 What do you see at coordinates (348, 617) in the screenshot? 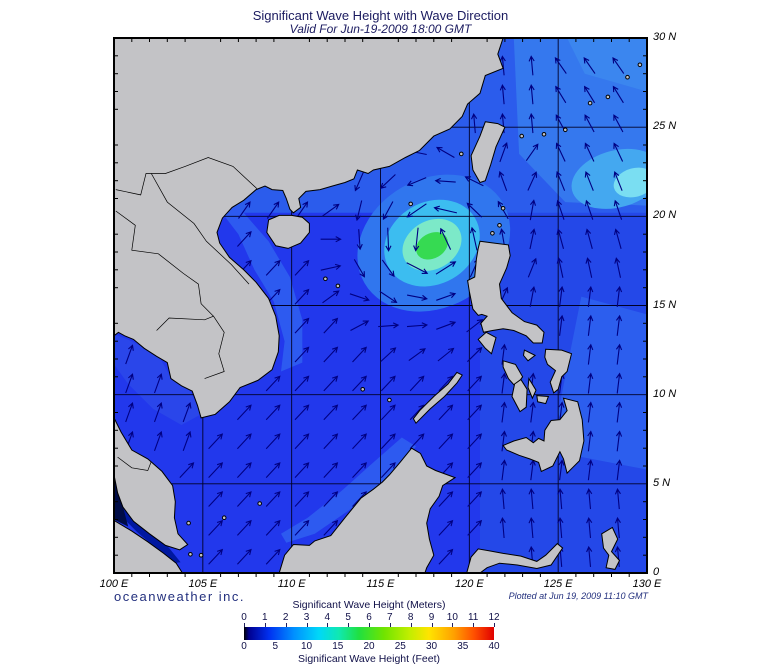
I see `colorbar-meters-tick-label: 5` at bounding box center [348, 617].